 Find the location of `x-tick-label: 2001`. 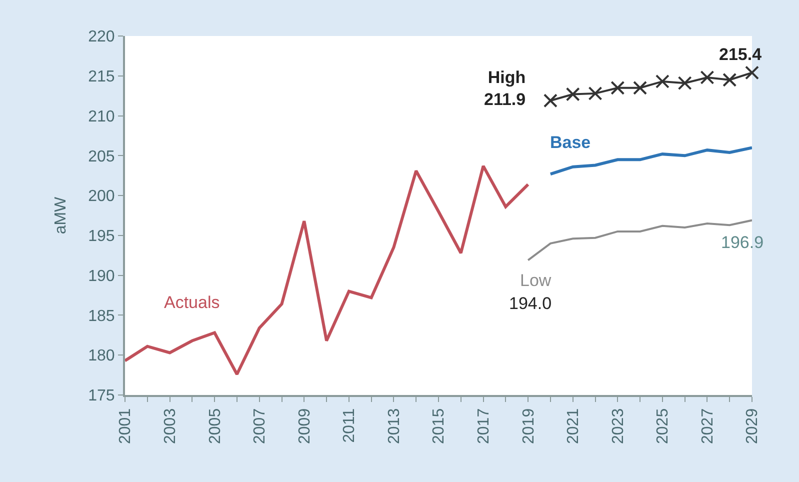

x-tick-label: 2001 is located at coordinates (125, 426).